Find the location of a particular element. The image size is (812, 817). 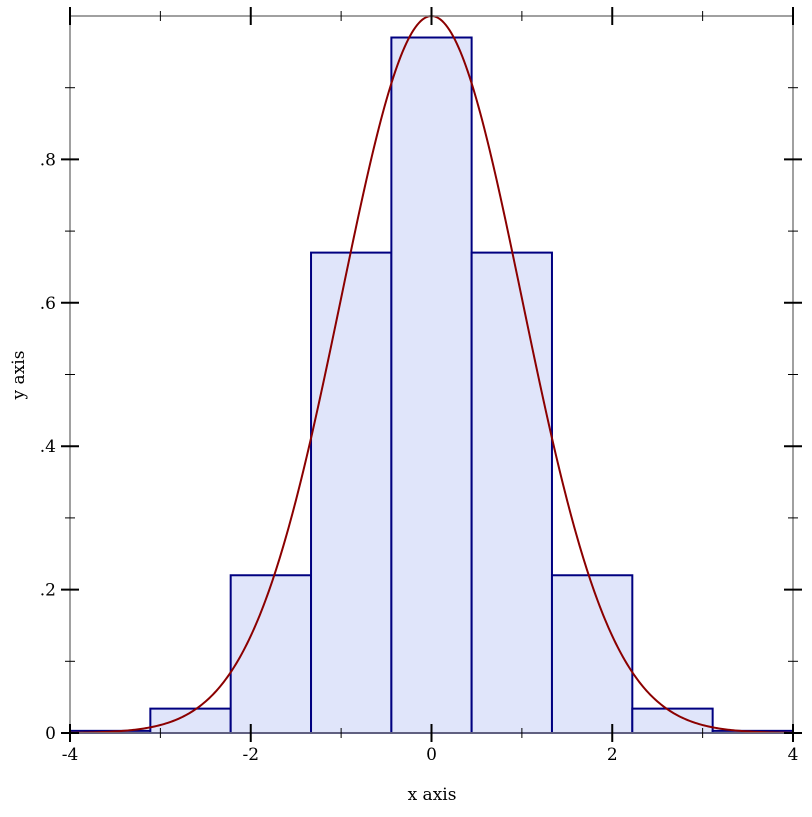

y-tick-label: .2 is located at coordinates (48, 591).